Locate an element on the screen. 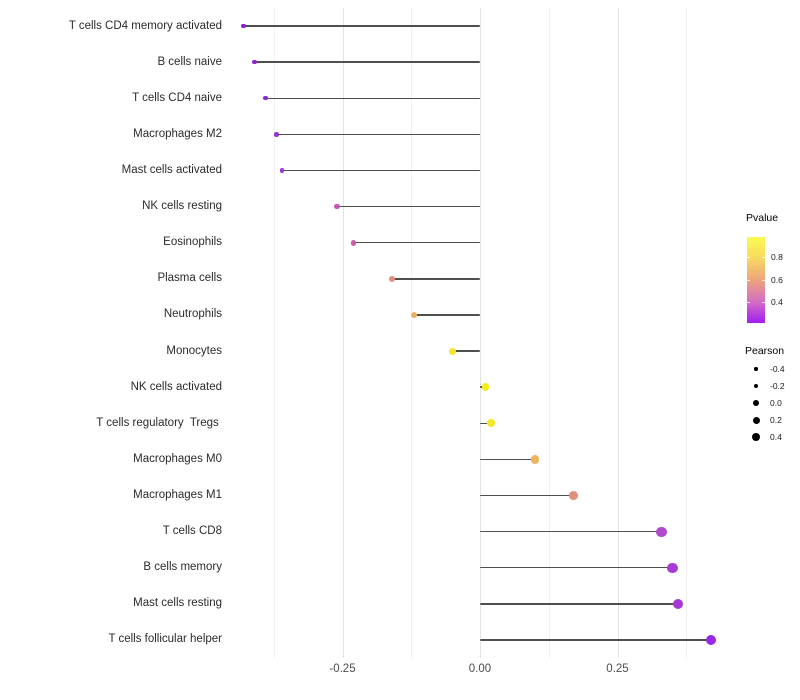 The width and height of the screenshot is (800, 700). pearson-size-label: 0.4 is located at coordinates (776, 437).